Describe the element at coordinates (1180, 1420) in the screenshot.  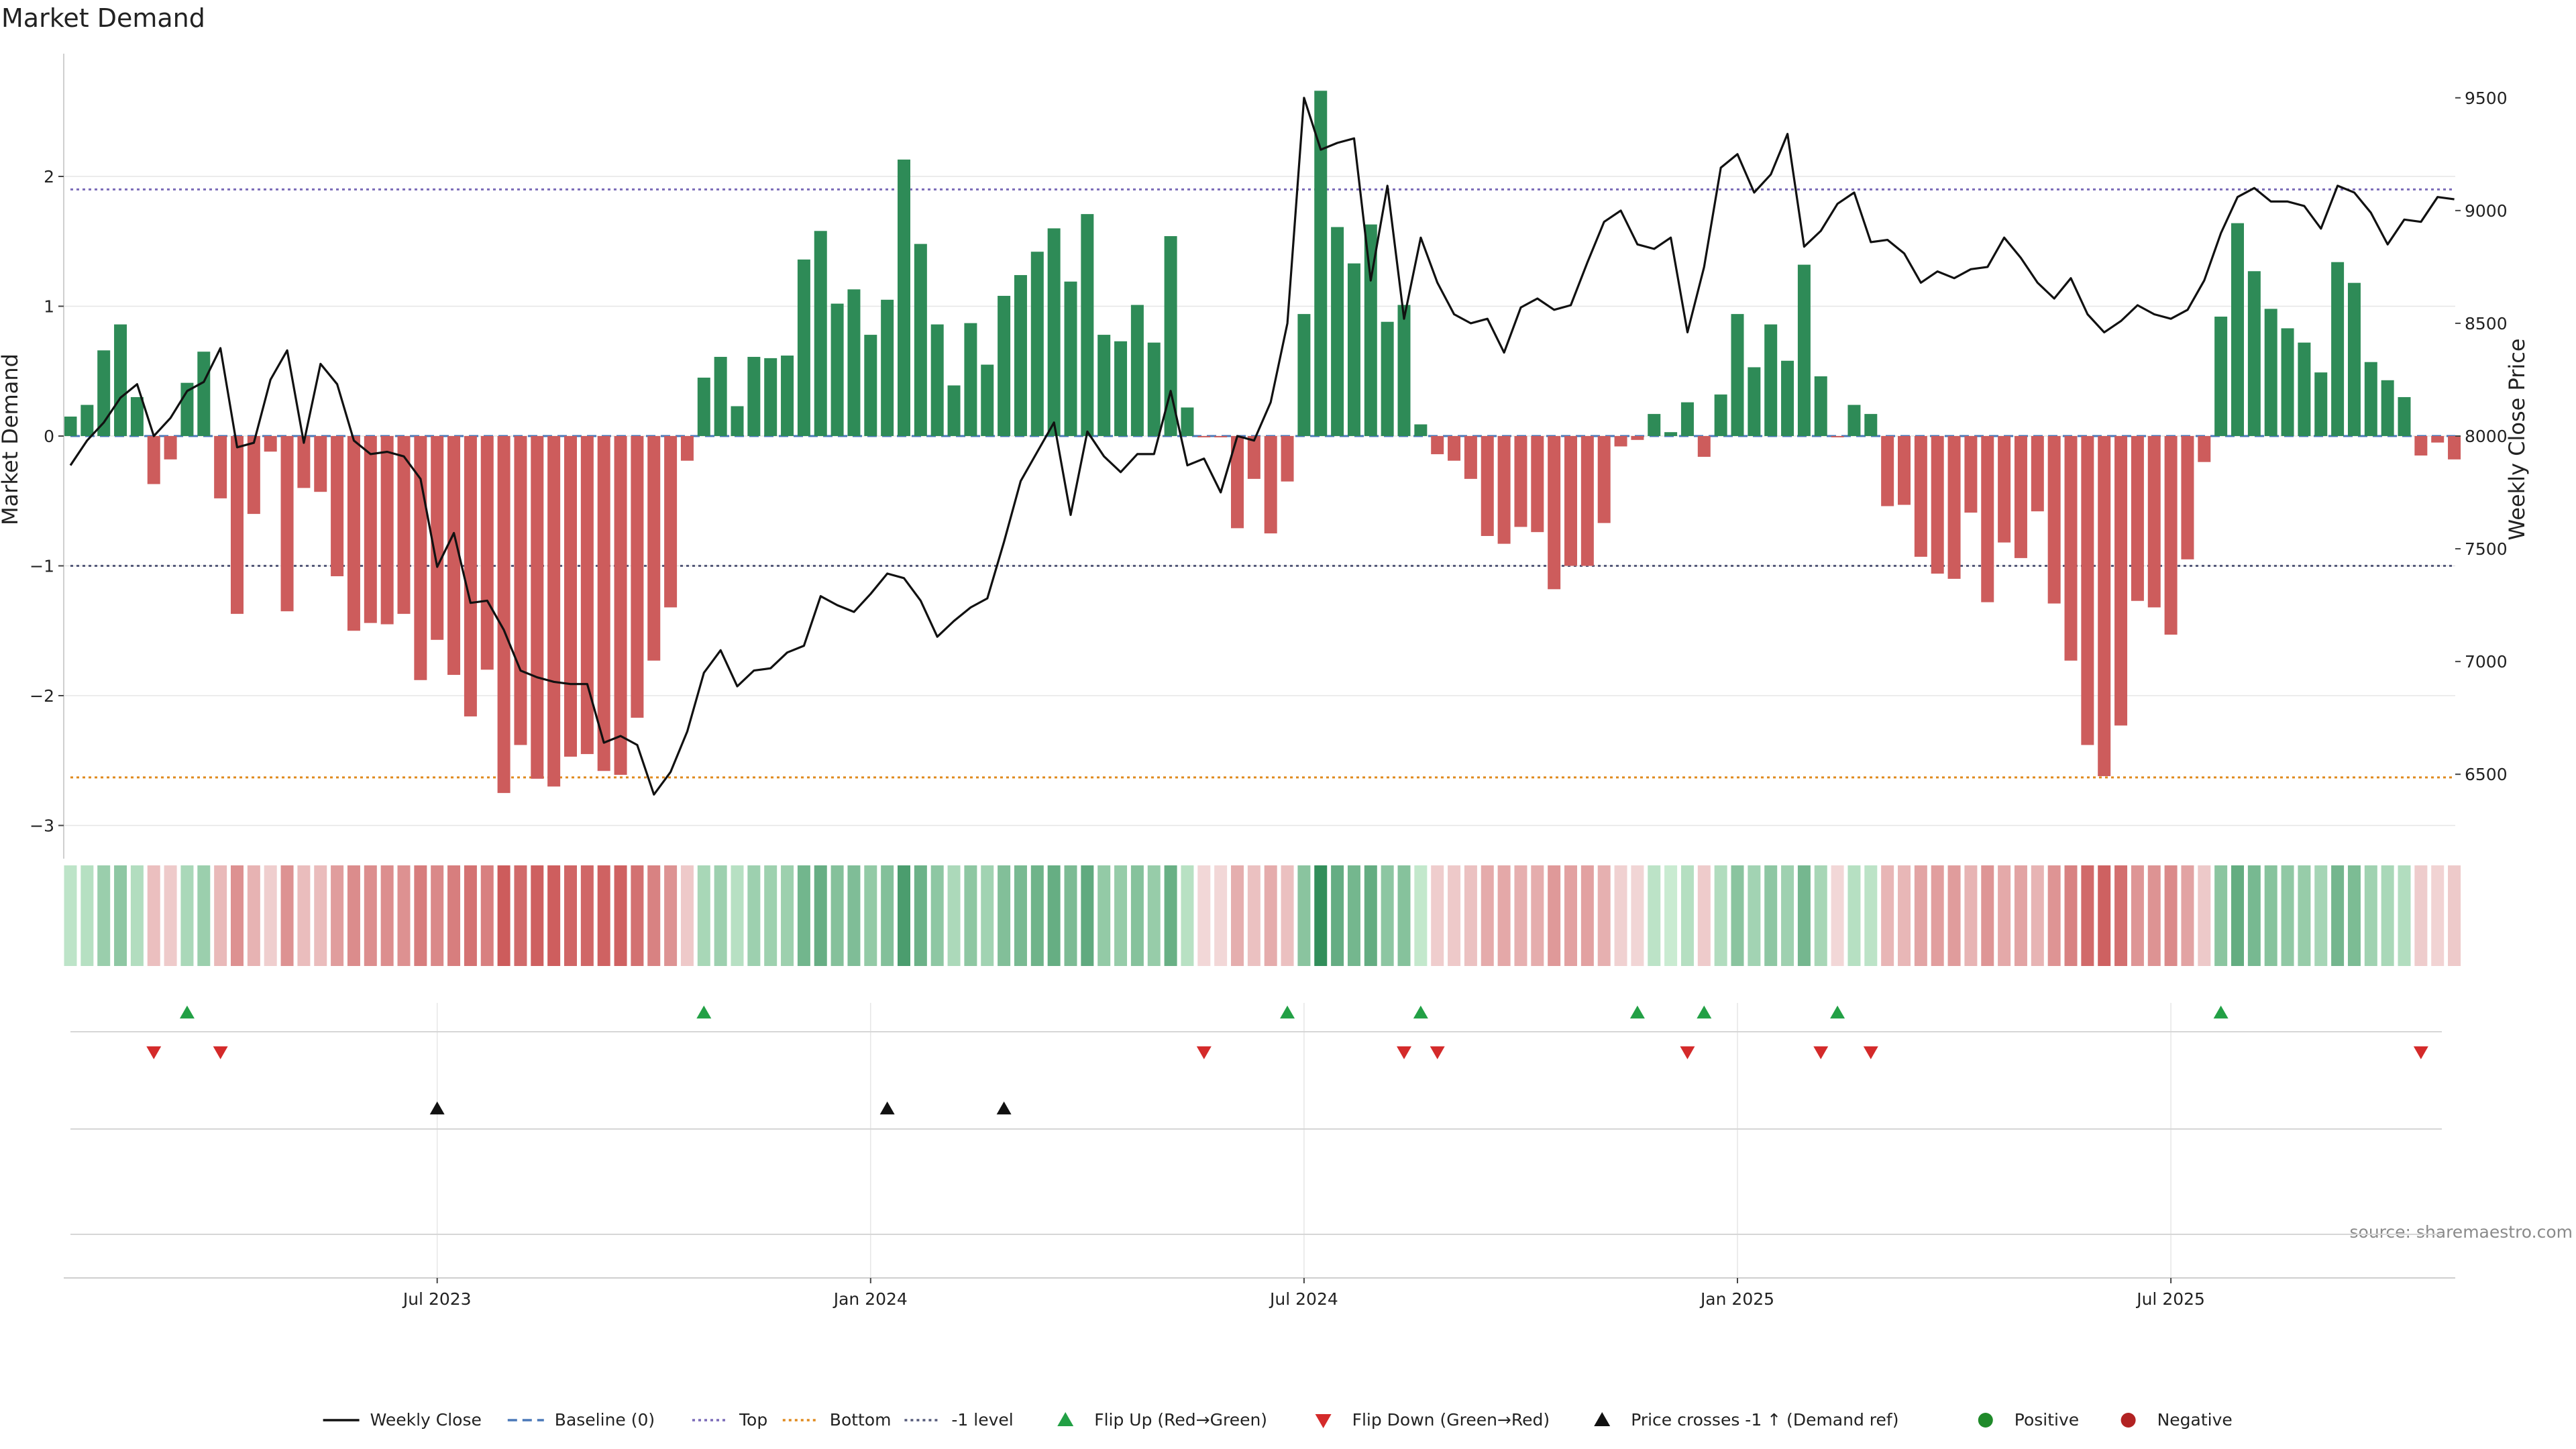
I see `legend-label-flip_up: Flip Up (Red→Green)` at that location.